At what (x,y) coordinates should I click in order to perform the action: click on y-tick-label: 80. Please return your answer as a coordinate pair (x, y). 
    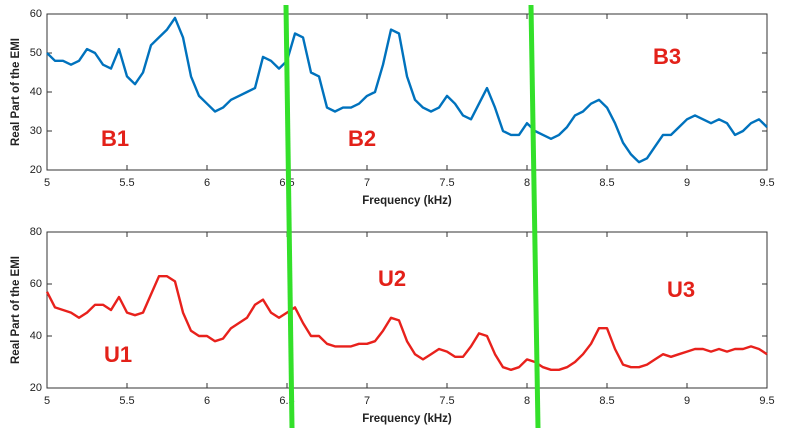
    Looking at the image, I should click on (36, 232).